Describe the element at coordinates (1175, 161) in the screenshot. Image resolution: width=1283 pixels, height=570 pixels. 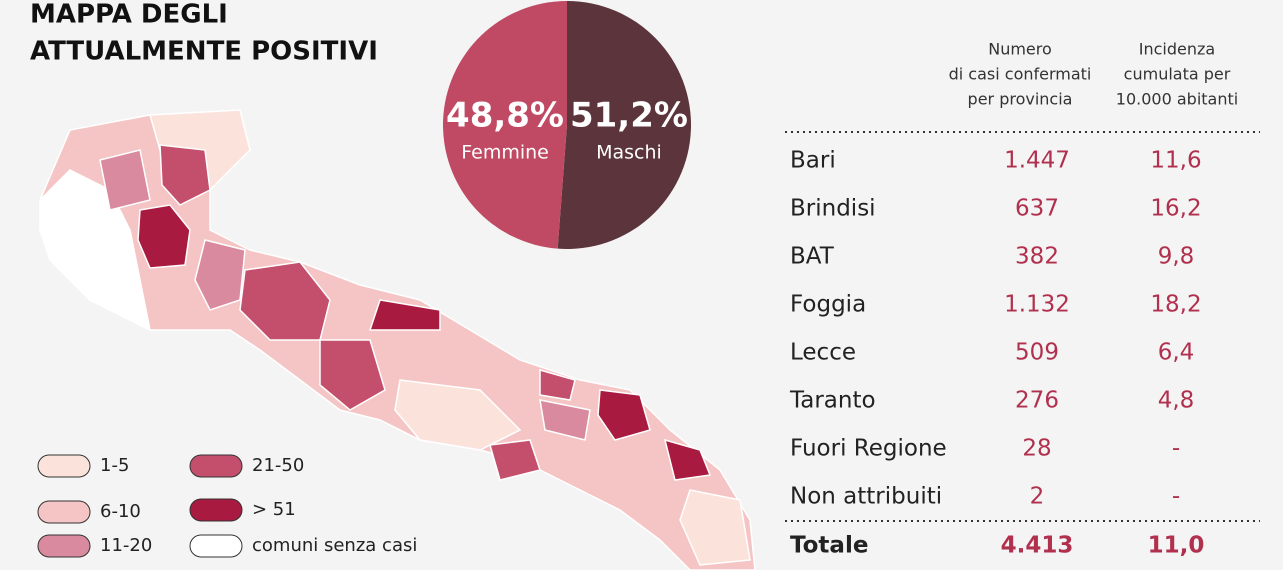
I see `cell-value: 11,6` at that location.